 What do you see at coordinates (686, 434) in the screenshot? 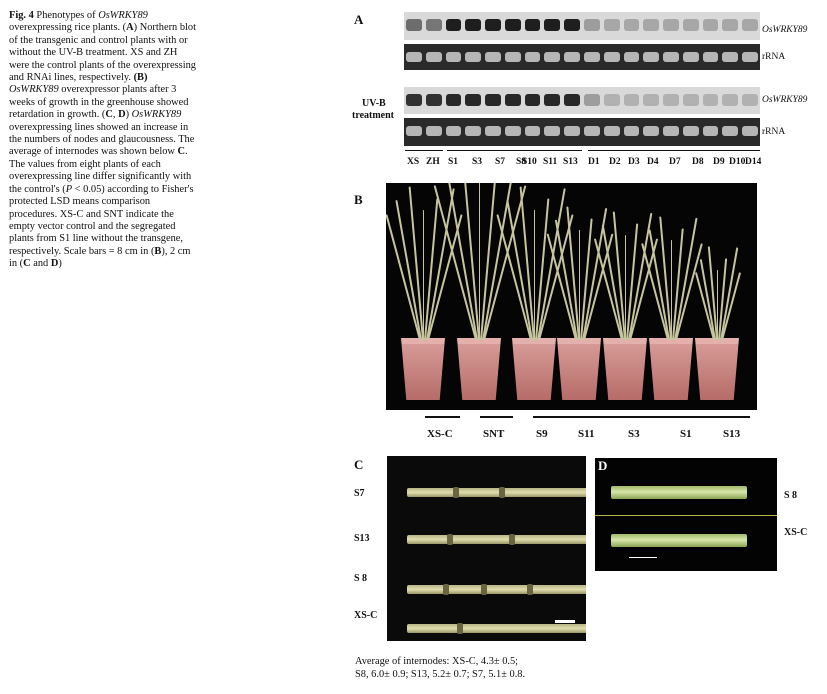
I see `plant-label: S1` at bounding box center [686, 434].